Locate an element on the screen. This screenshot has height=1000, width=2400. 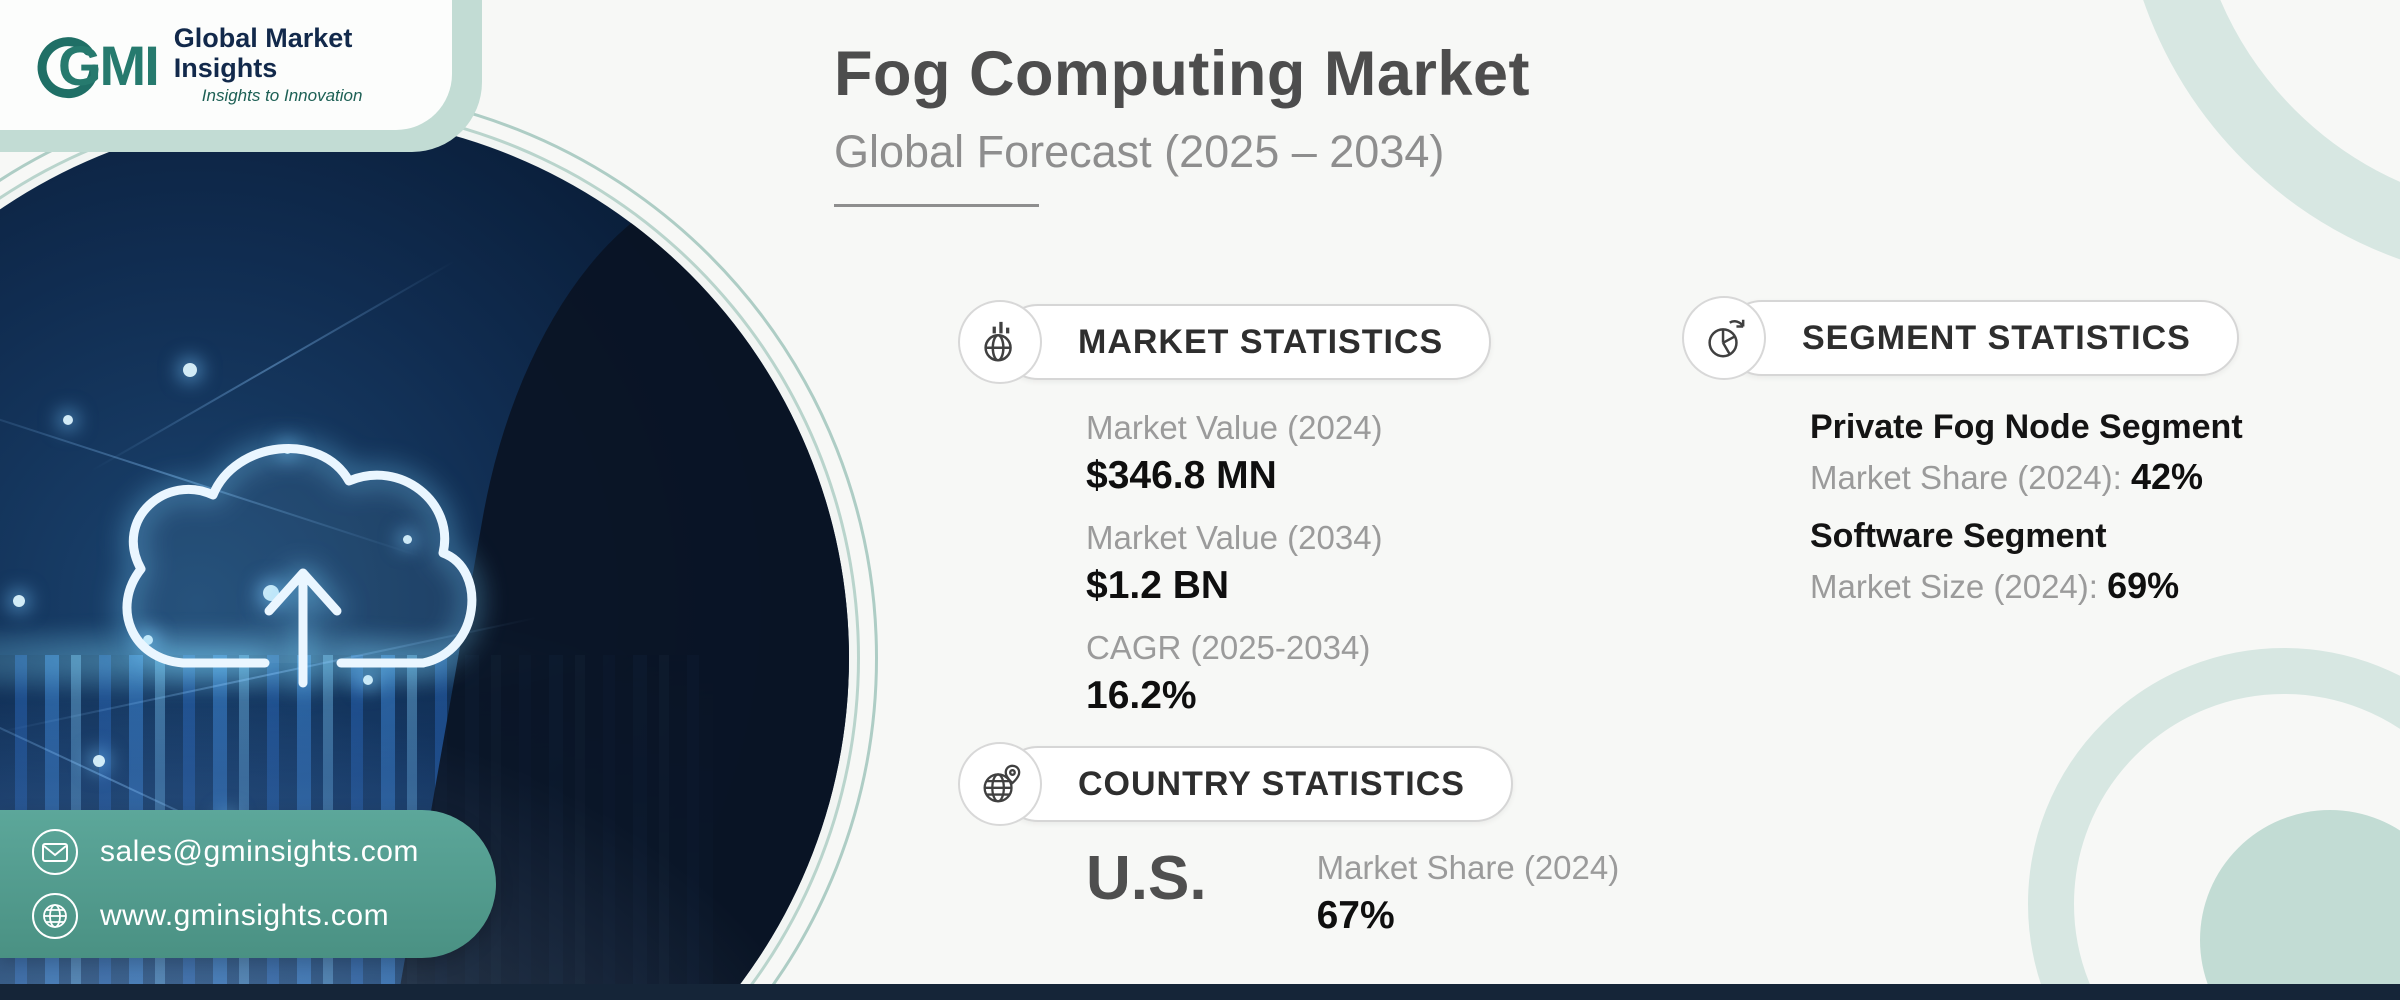
cloud-upload-icon is located at coordinates (298, 575).